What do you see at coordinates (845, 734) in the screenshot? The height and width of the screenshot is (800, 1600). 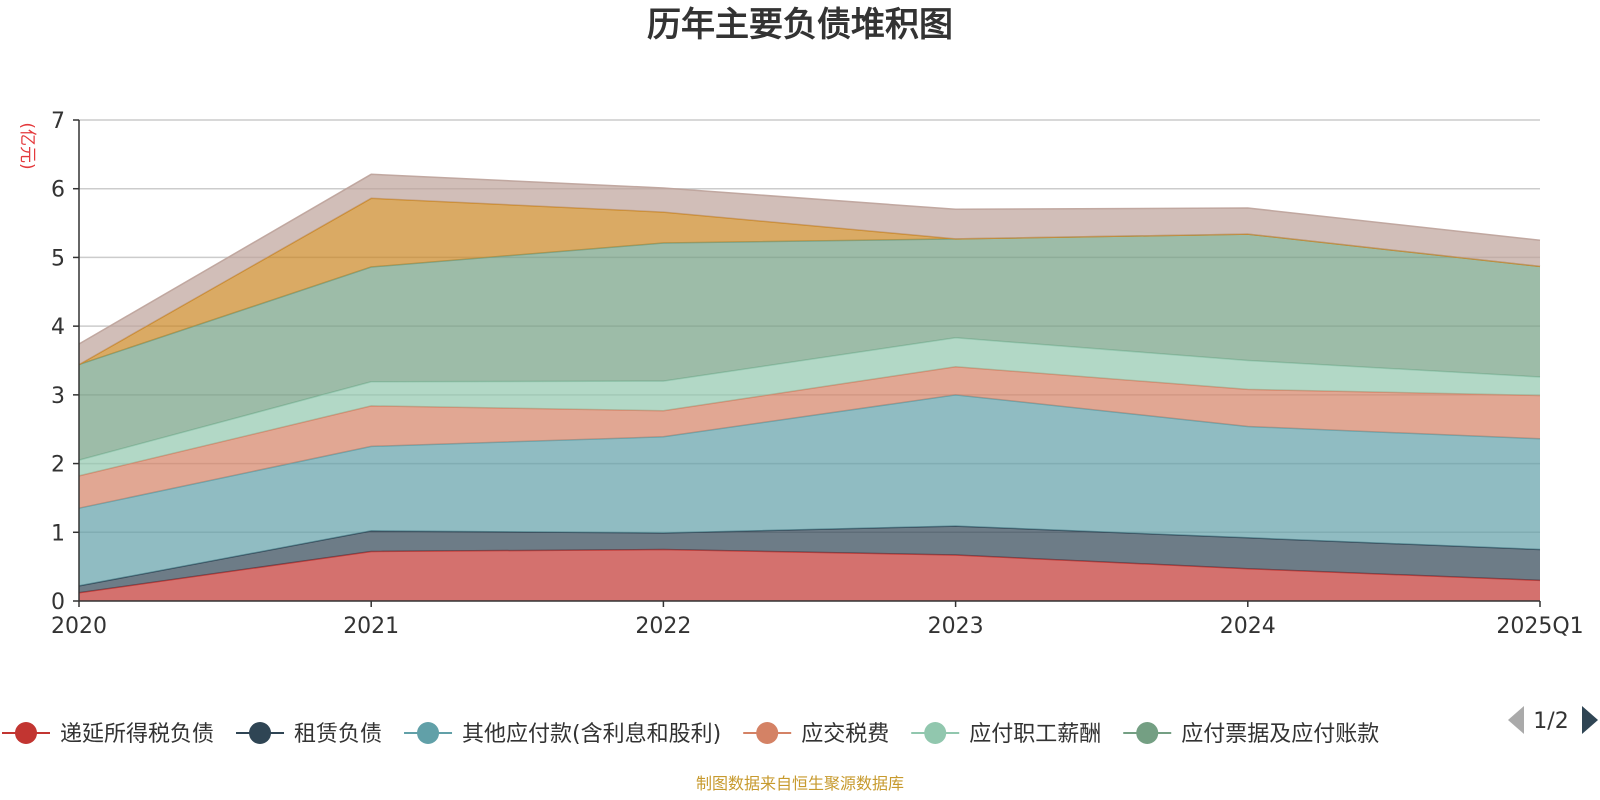 I see `legend-label: 应交税费` at bounding box center [845, 734].